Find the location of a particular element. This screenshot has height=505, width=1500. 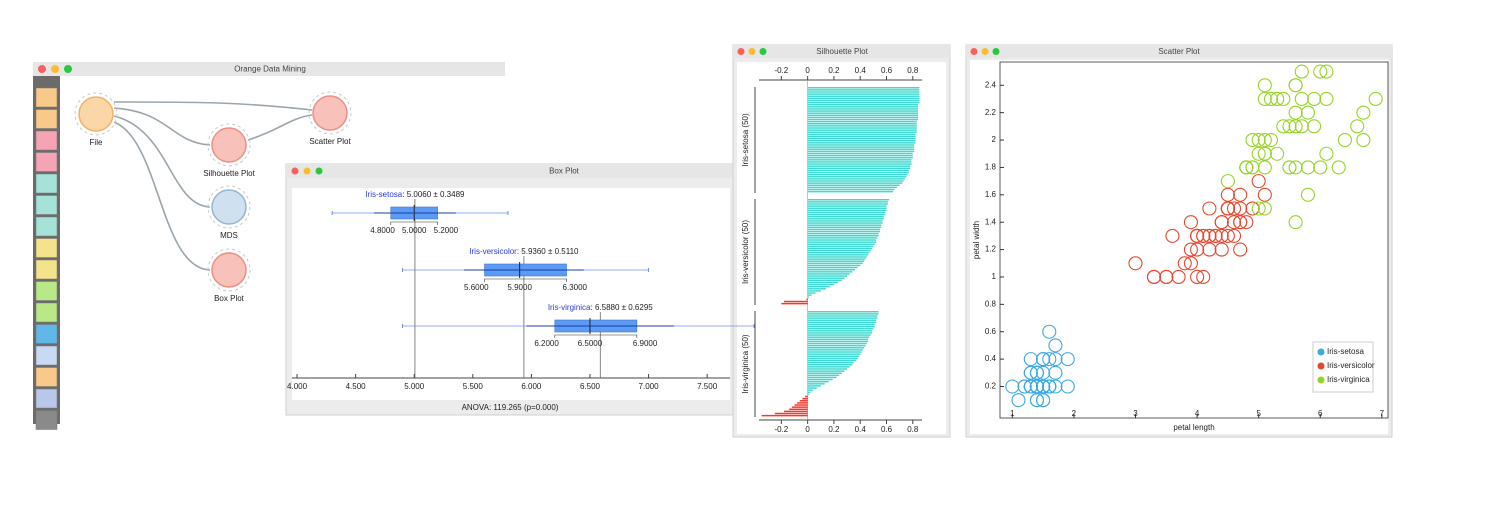

widget-label: File is located at coordinates (96, 142).